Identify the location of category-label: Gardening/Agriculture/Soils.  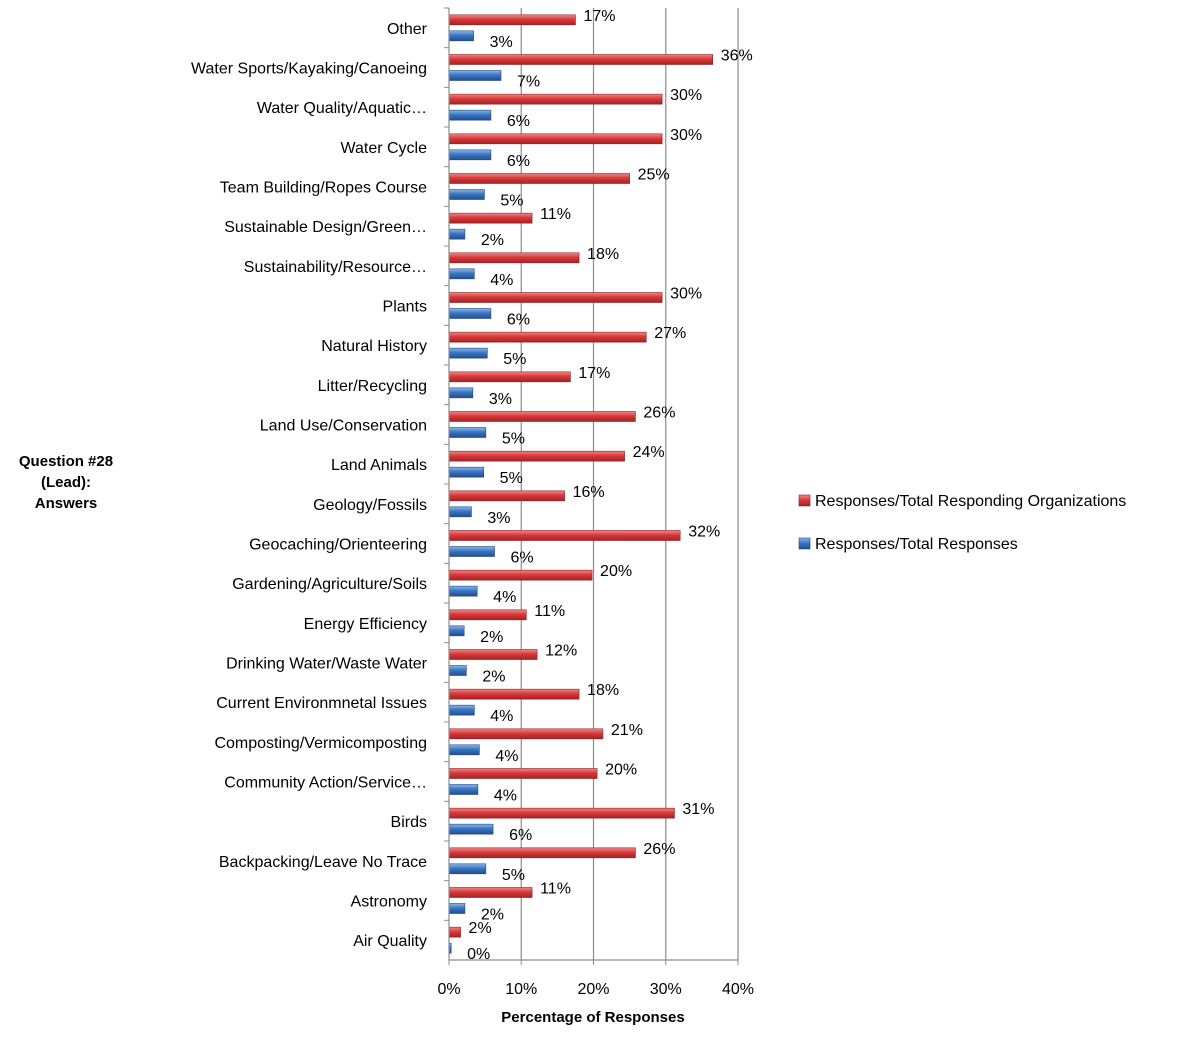
(329, 584).